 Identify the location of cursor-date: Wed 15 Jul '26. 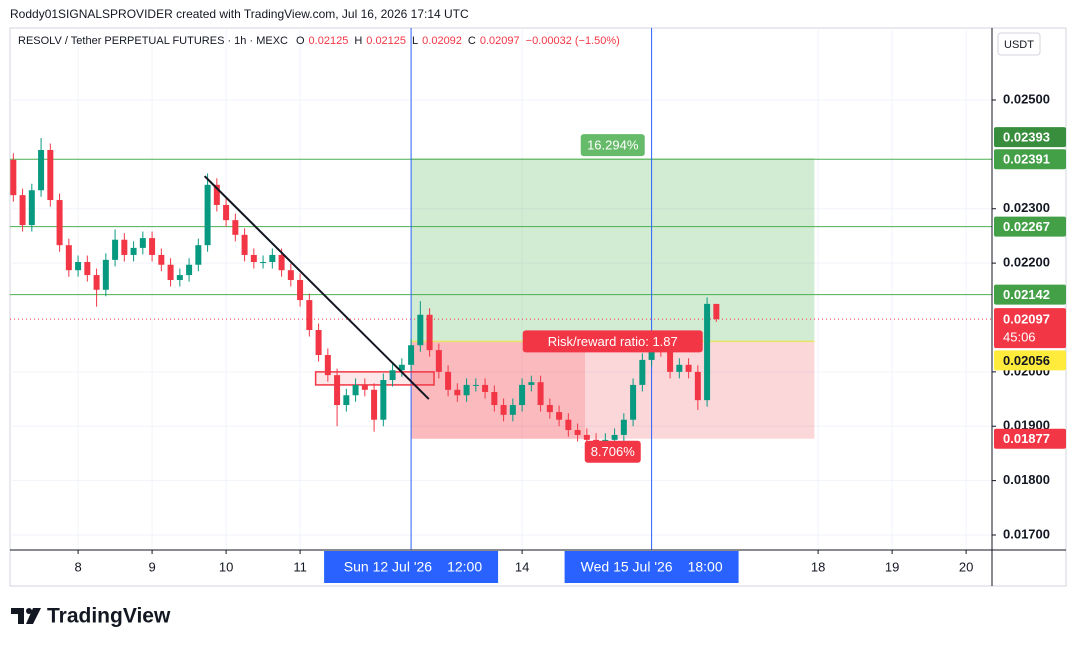
(627, 567).